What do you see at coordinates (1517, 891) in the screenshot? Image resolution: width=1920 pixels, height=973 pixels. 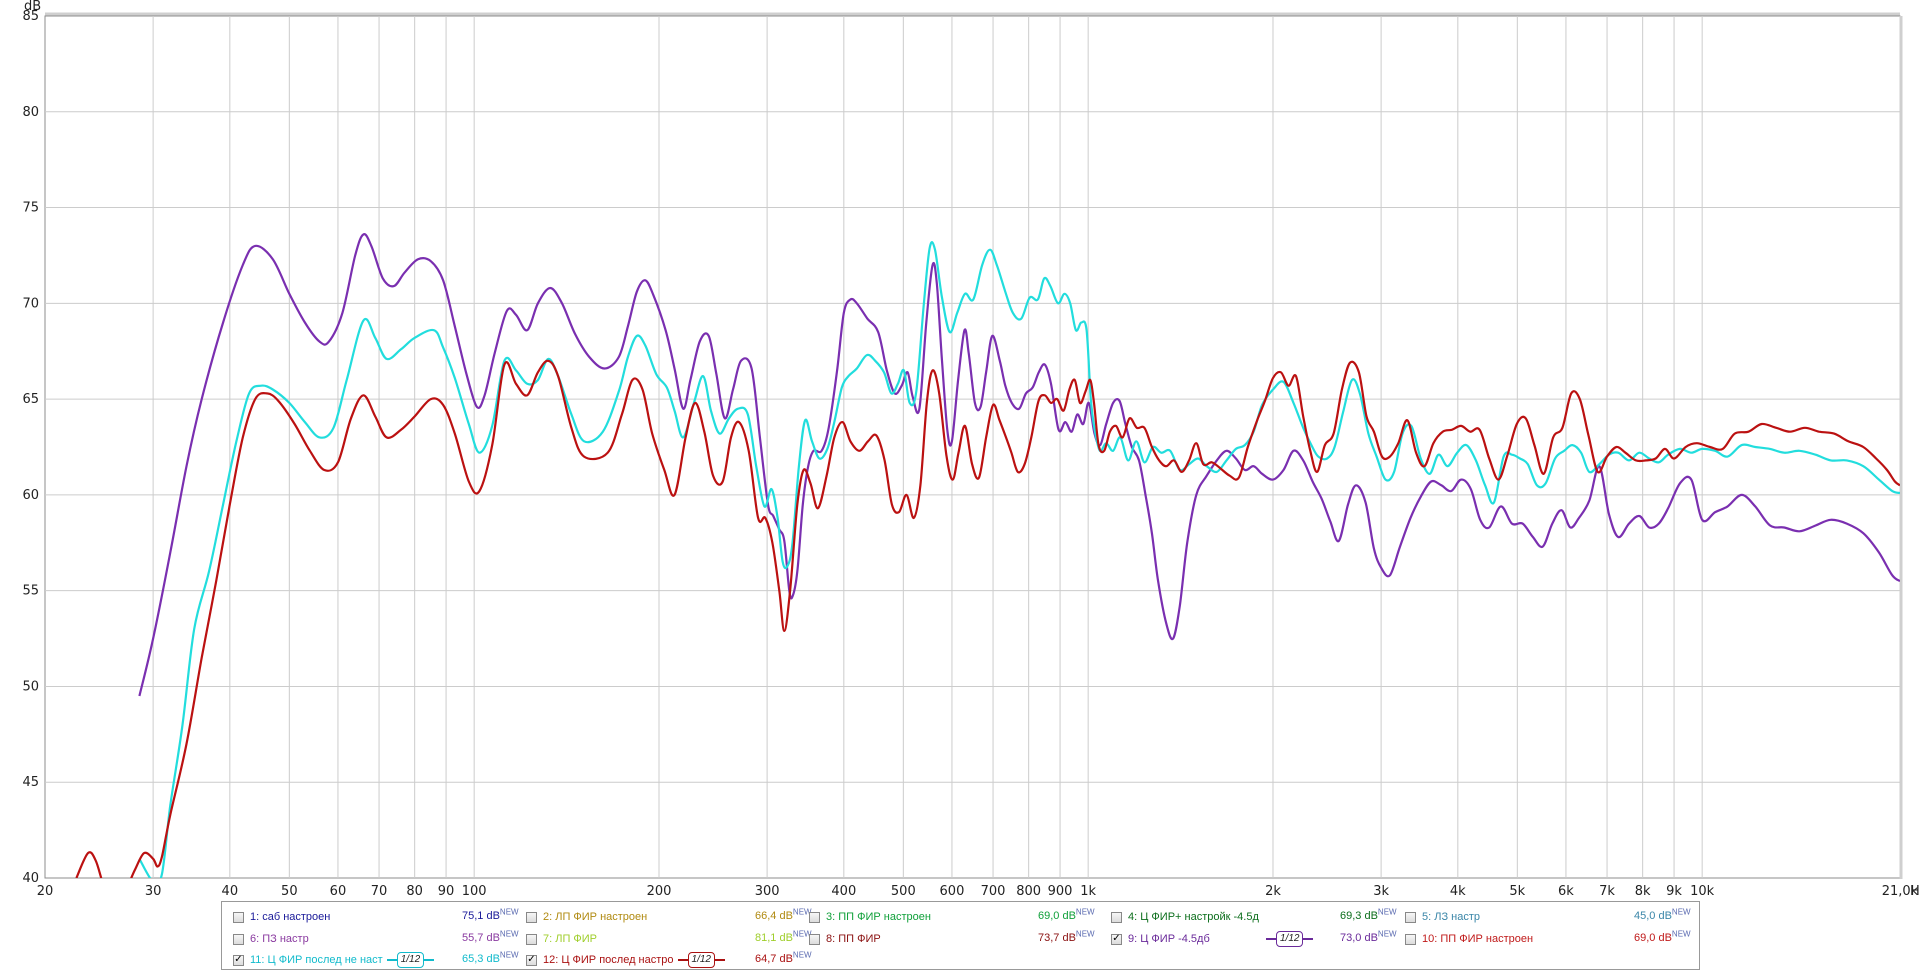 I see `x-tick-label: 5k` at bounding box center [1517, 891].